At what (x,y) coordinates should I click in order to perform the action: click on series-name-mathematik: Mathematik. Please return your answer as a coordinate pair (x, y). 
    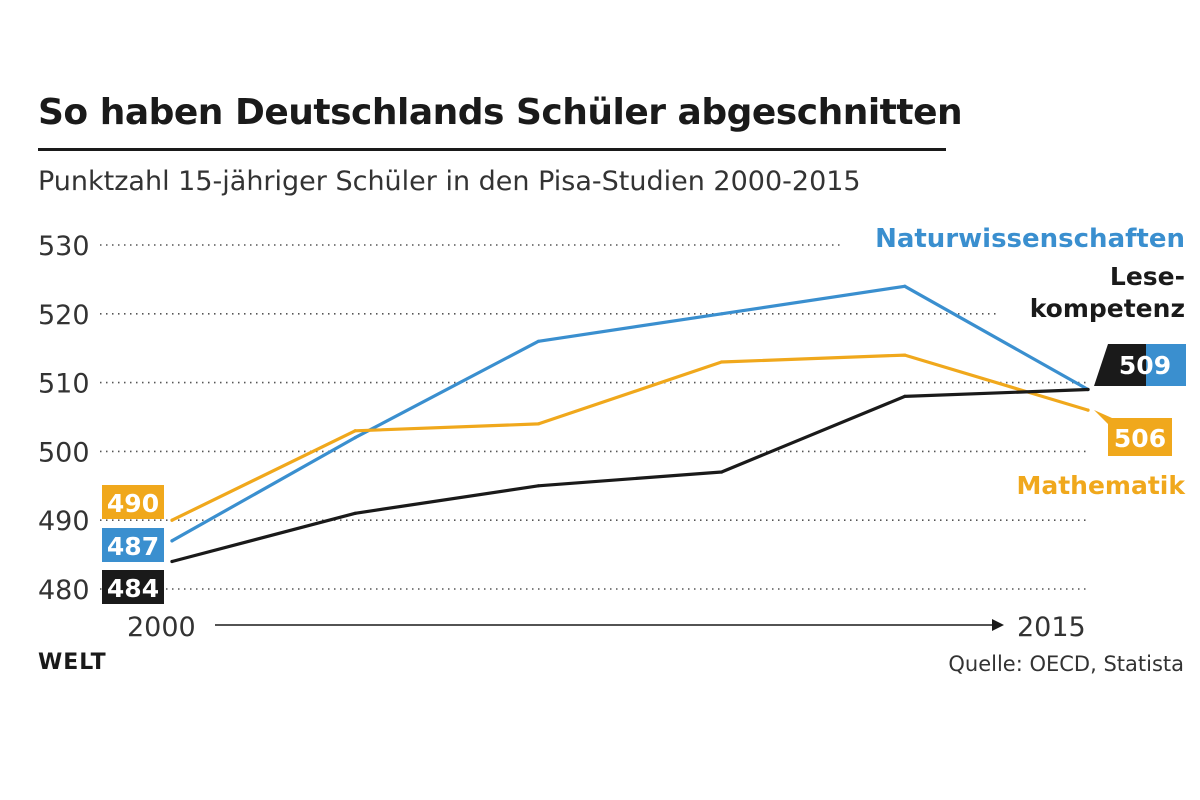
    Looking at the image, I should click on (1101, 485).